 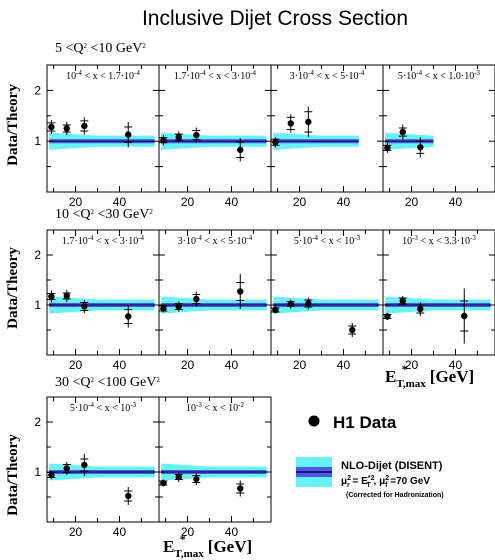 What do you see at coordinates (365, 422) in the screenshot?
I see `legend-data-label: H1 Data` at bounding box center [365, 422].